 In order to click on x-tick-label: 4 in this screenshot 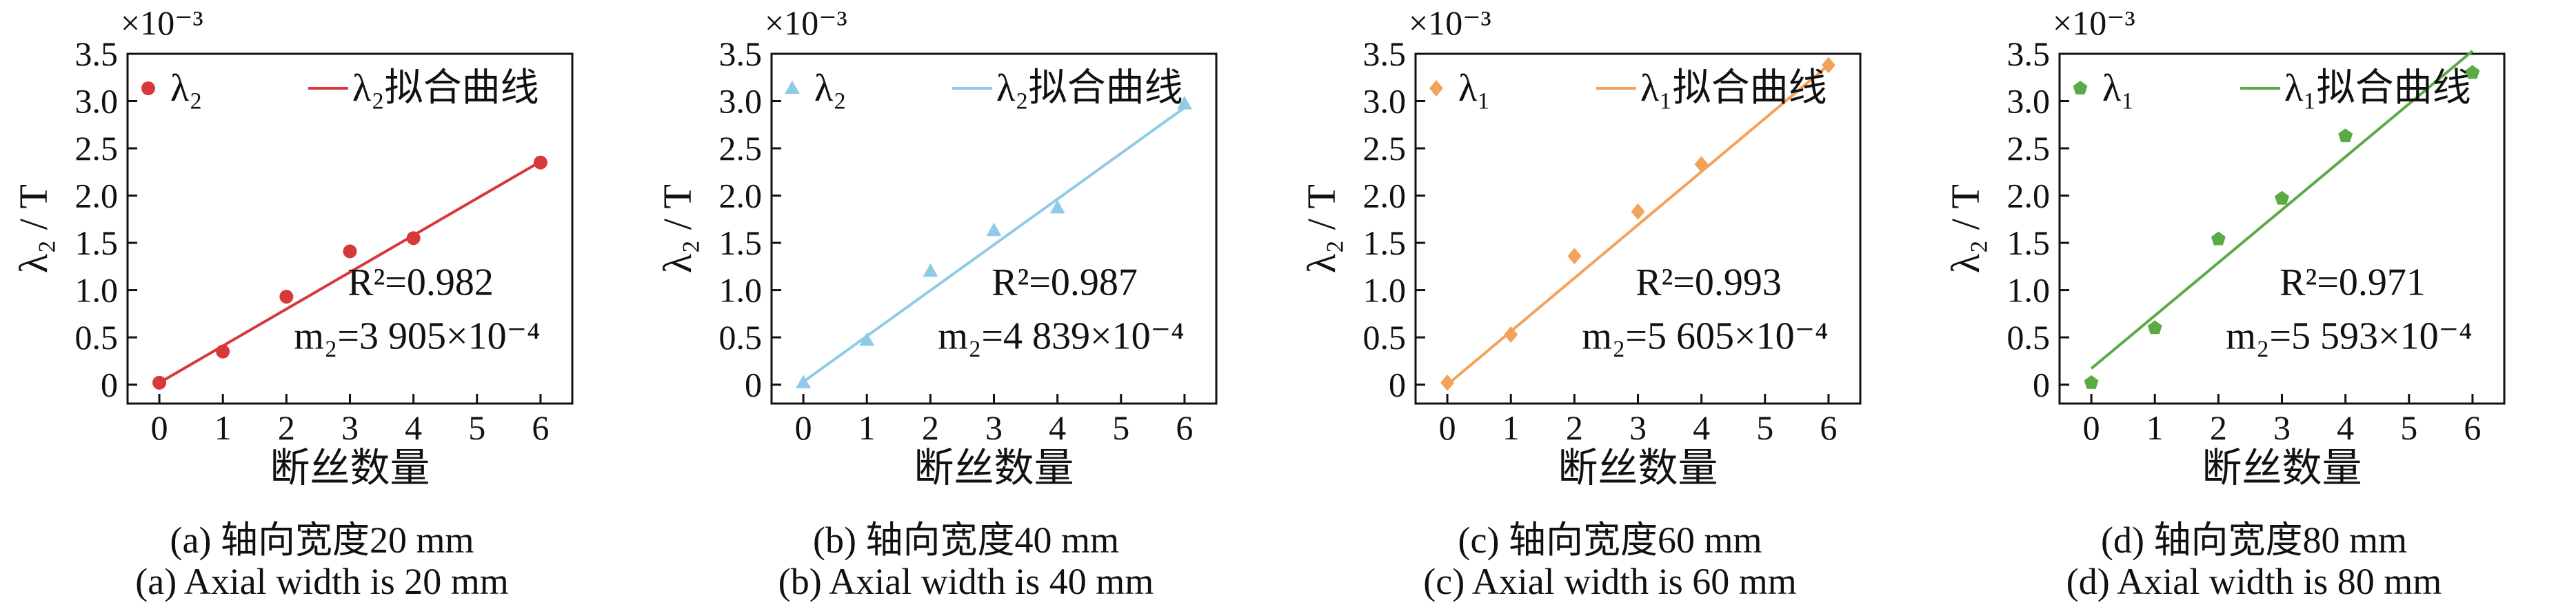, I will do `click(2345, 427)`.